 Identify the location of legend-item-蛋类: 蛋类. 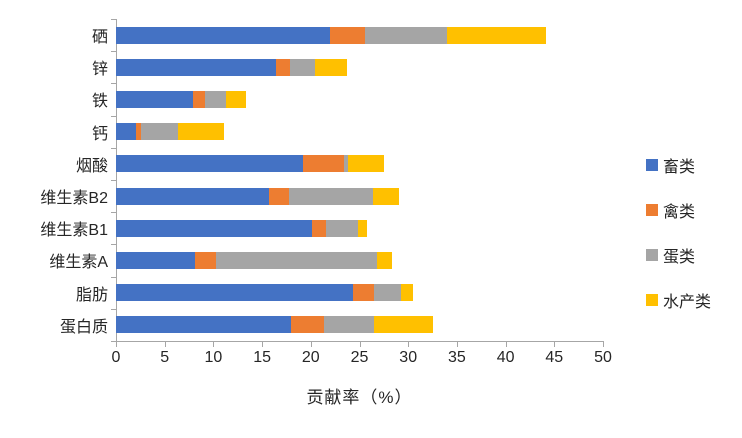
(678, 255).